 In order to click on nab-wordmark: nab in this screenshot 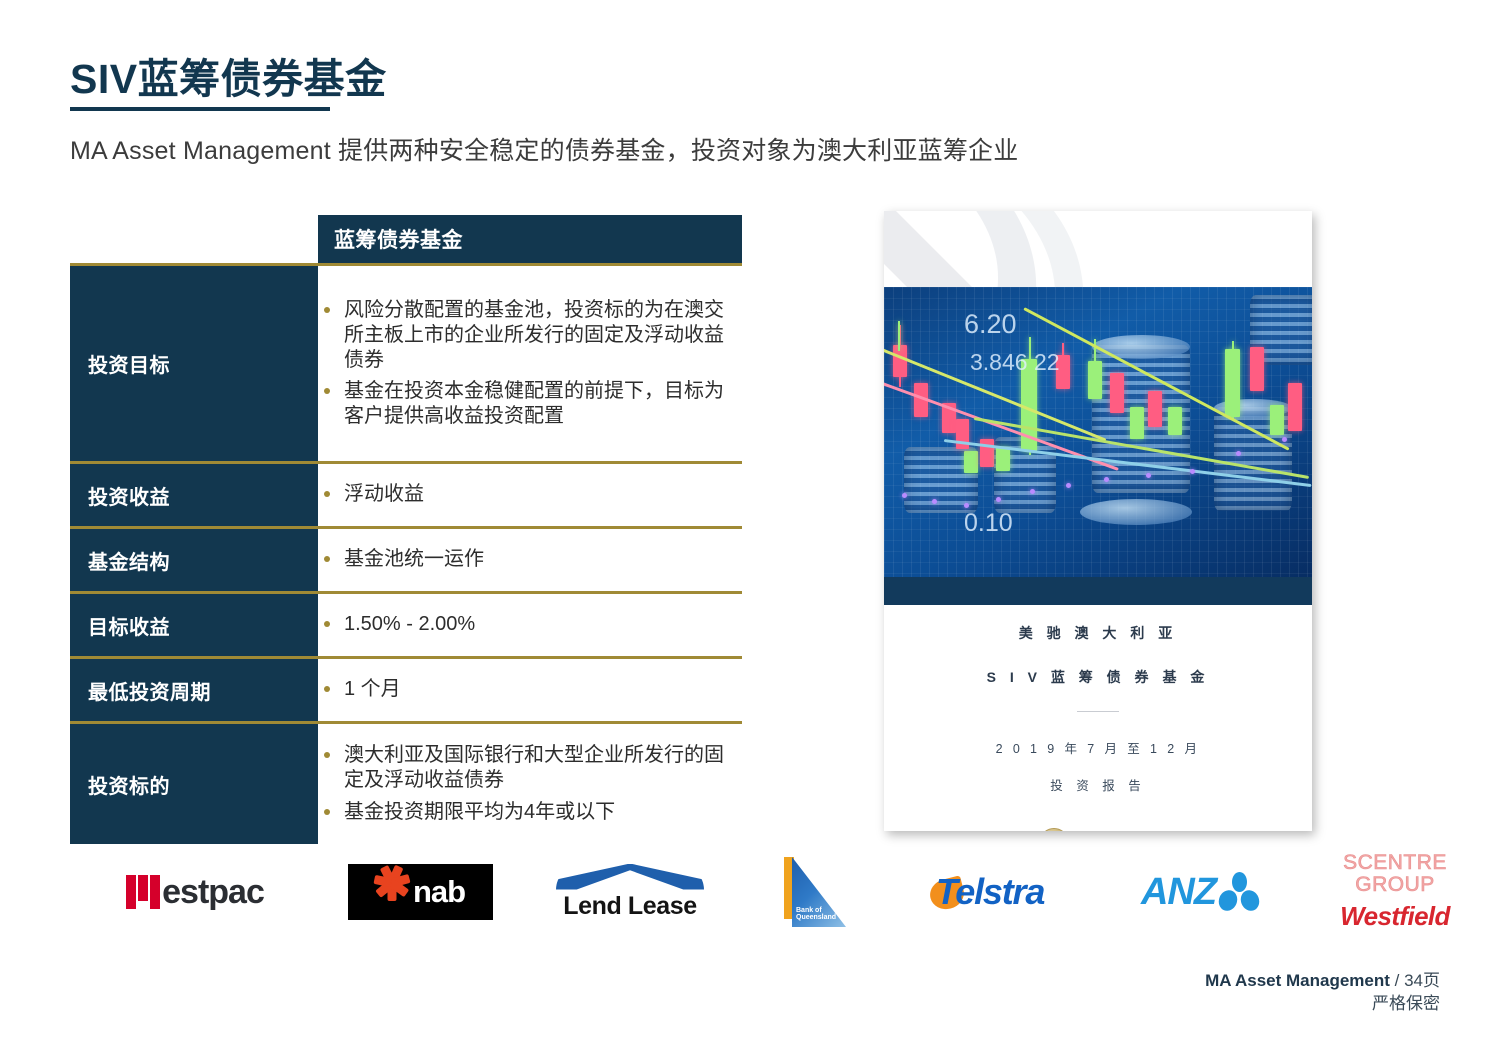, I will do `click(439, 891)`.